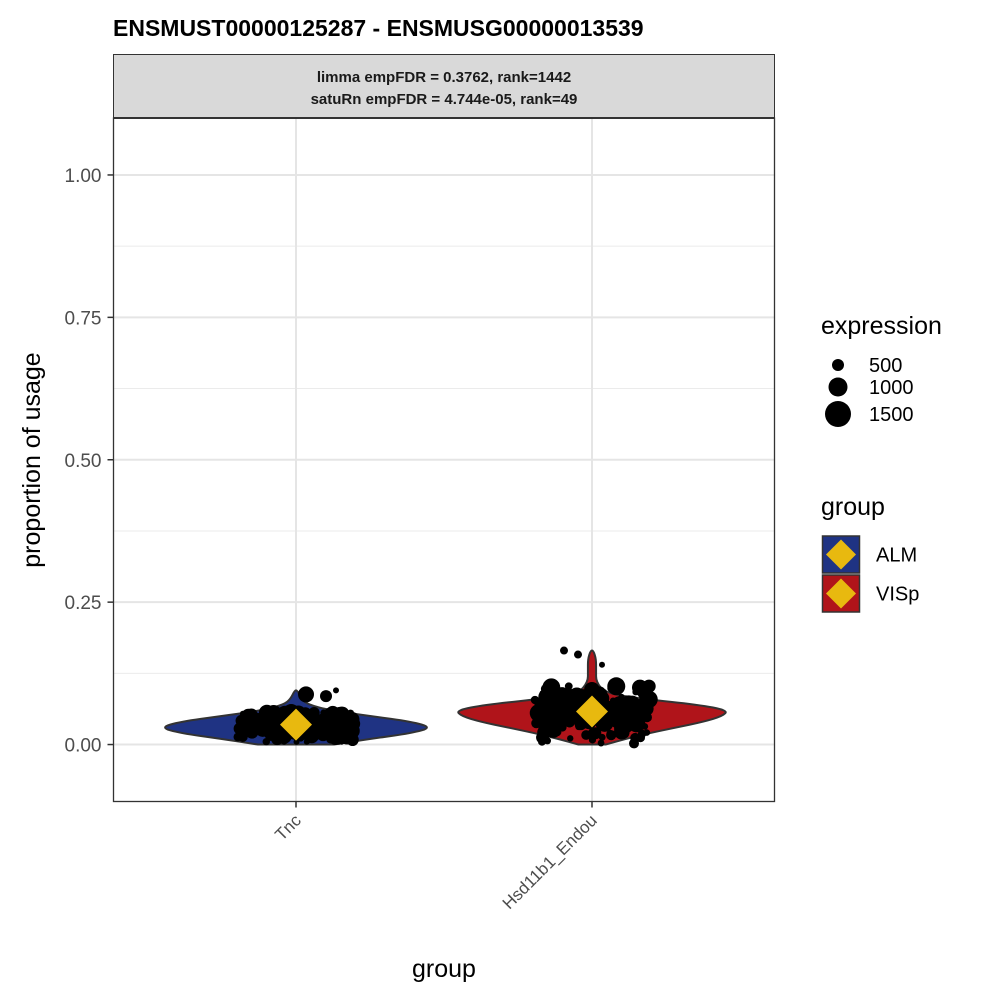  I want to click on size-legend-label: 500, so click(885, 366).